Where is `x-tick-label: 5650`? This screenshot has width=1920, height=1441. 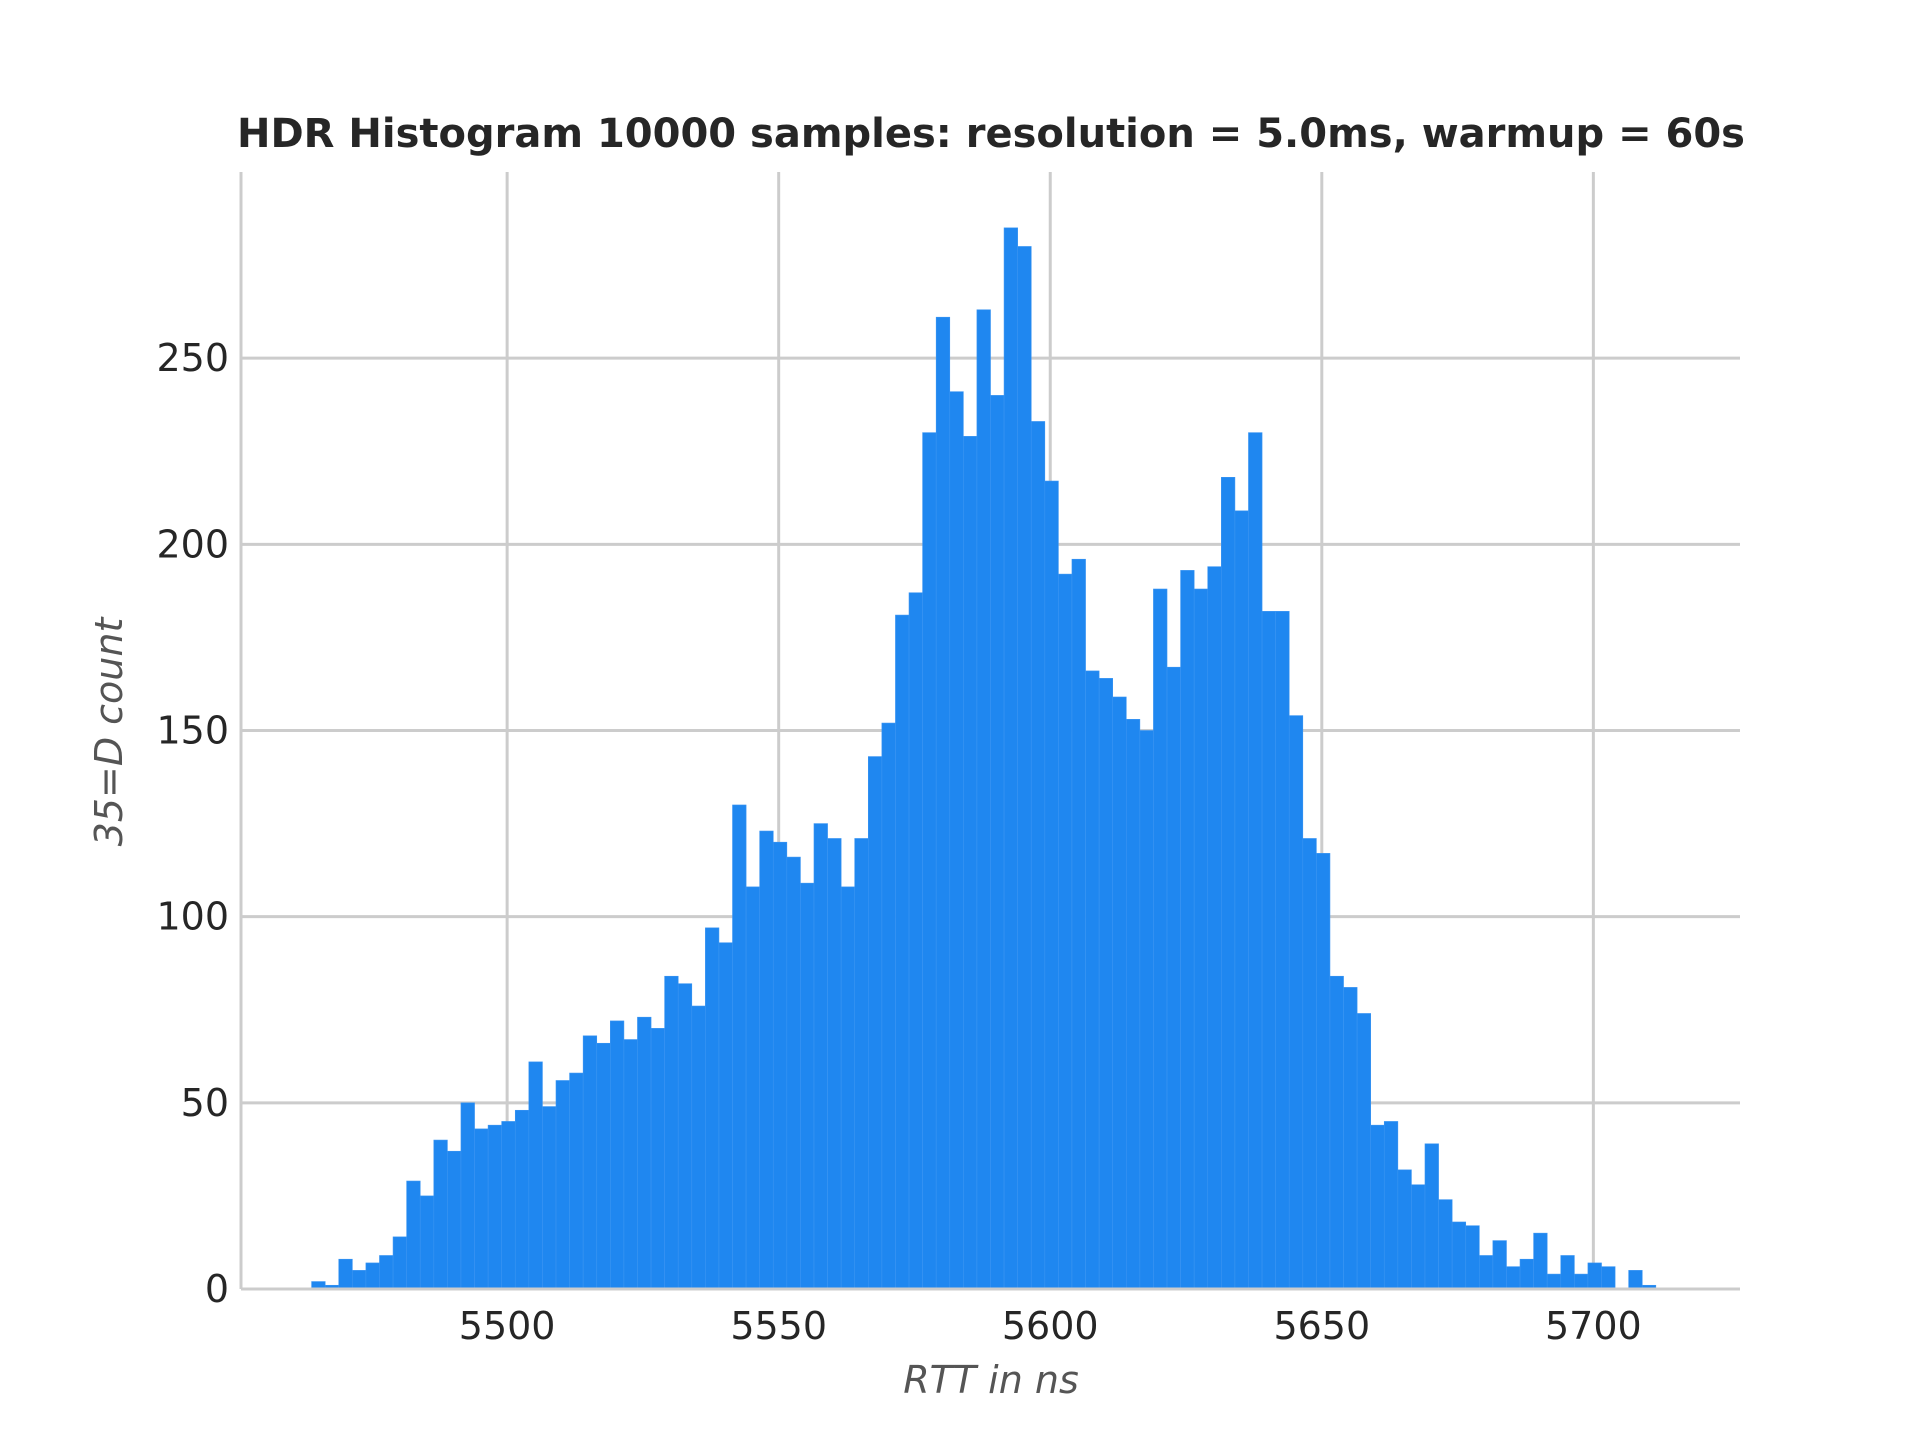
x-tick-label: 5650 is located at coordinates (1321, 1326).